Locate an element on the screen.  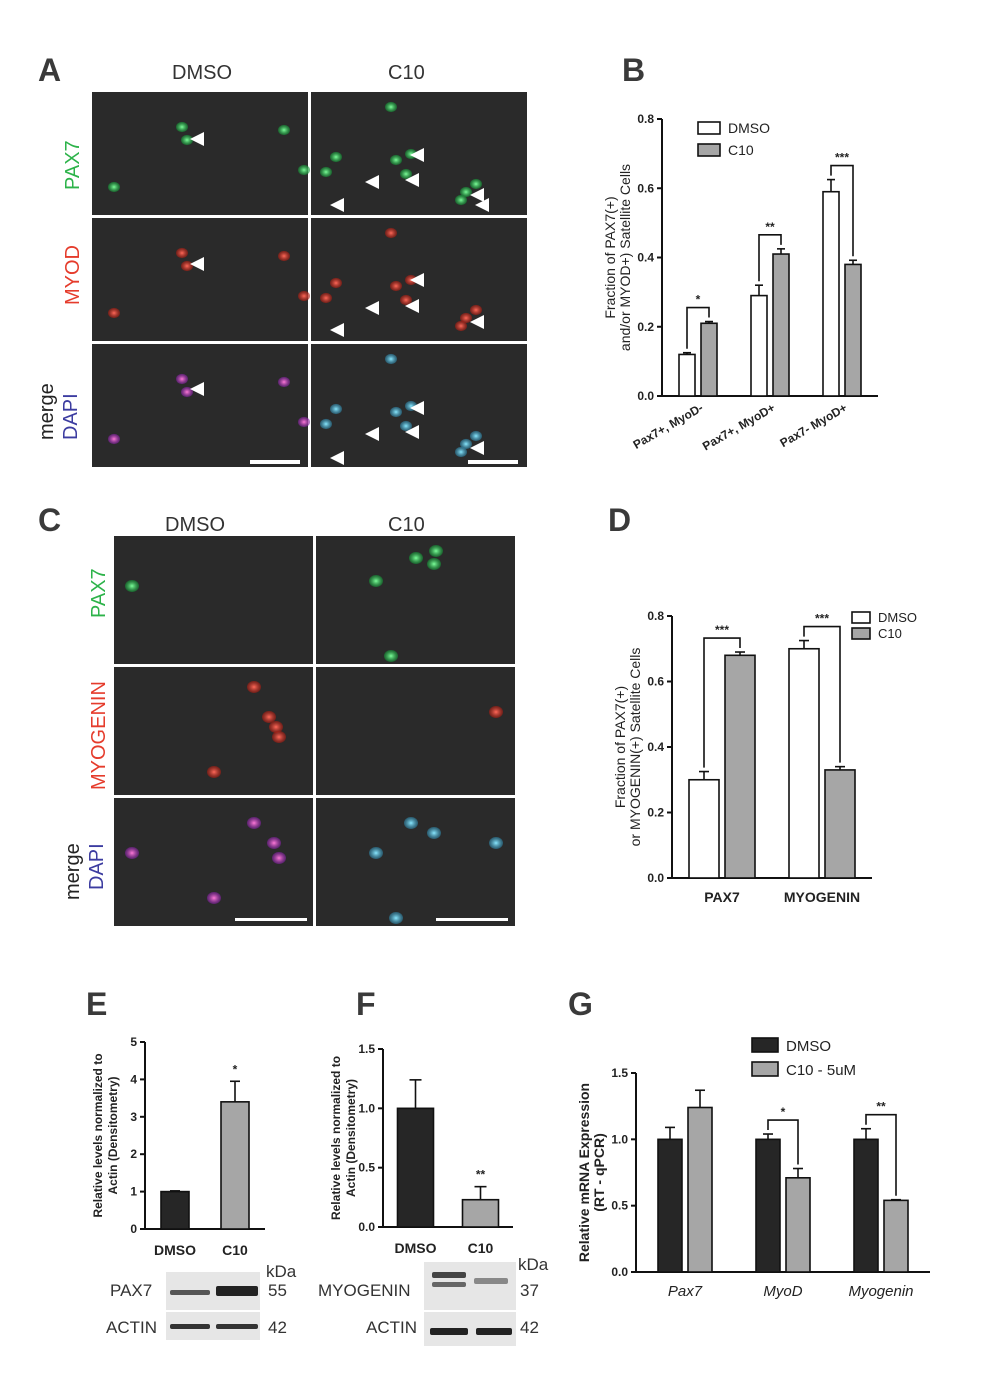
scale-bar is located at coordinates (271, 919).